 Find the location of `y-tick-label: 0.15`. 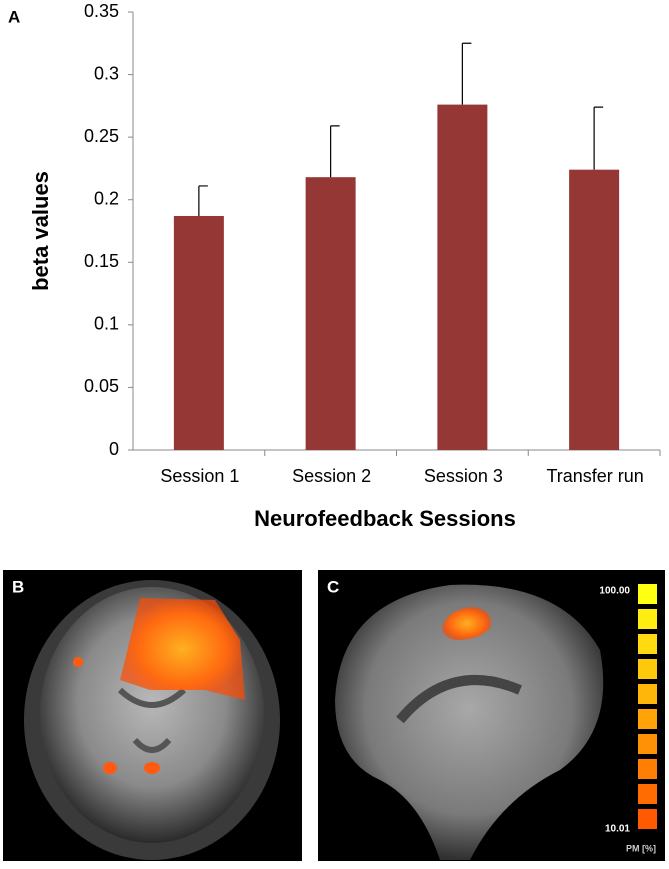

y-tick-label: 0.15 is located at coordinates (101, 261).